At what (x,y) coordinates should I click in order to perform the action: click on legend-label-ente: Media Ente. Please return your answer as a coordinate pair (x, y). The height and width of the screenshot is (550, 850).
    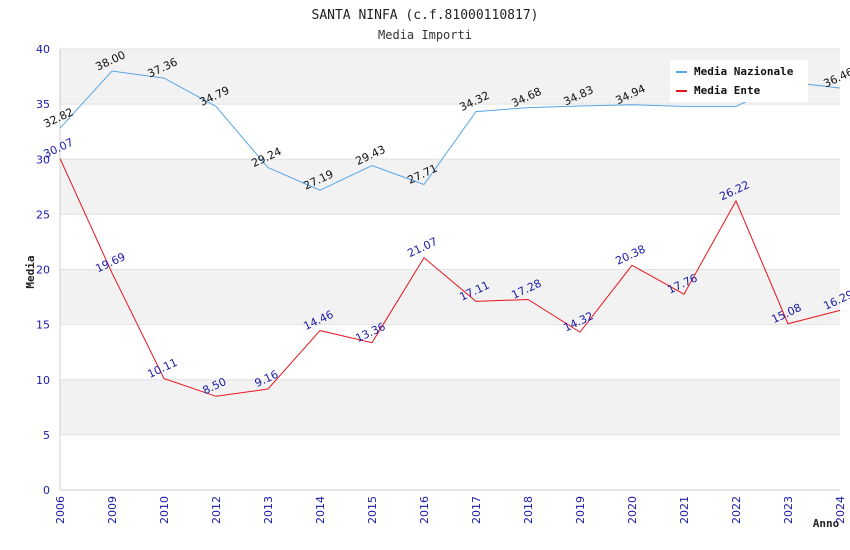
    Looking at the image, I should click on (727, 90).